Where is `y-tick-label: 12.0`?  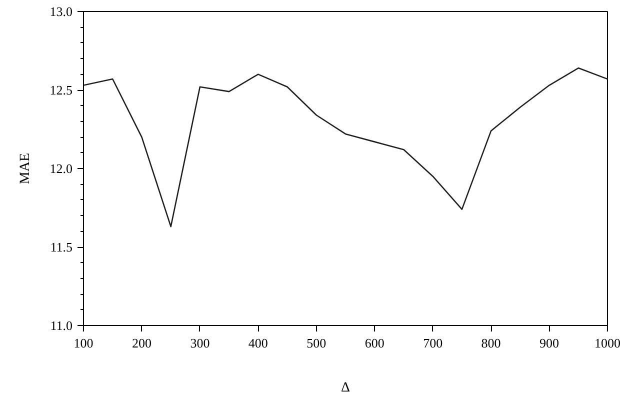 y-tick-label: 12.0 is located at coordinates (61, 168).